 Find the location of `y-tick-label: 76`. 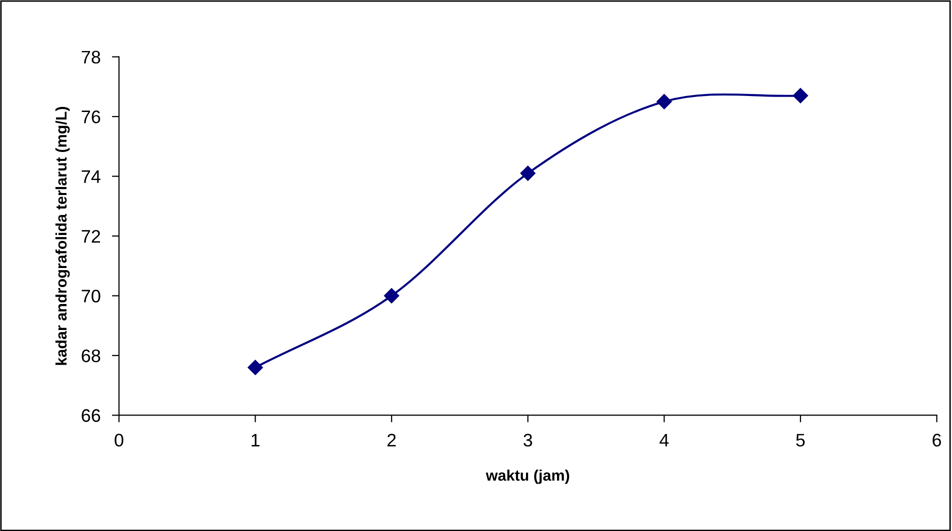

y-tick-label: 76 is located at coordinates (91, 117).